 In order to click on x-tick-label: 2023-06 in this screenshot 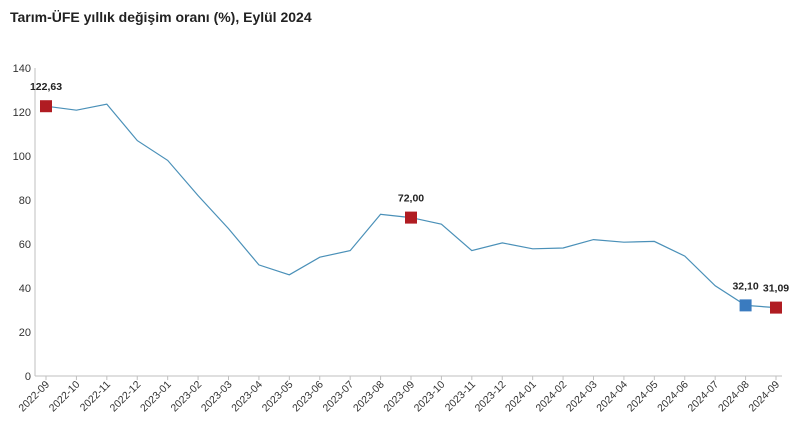, I will do `click(308, 397)`.